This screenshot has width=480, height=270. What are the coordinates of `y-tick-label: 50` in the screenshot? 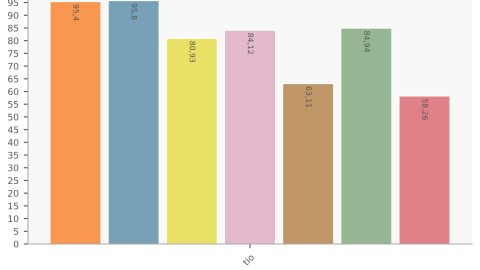 It's located at (13, 117).